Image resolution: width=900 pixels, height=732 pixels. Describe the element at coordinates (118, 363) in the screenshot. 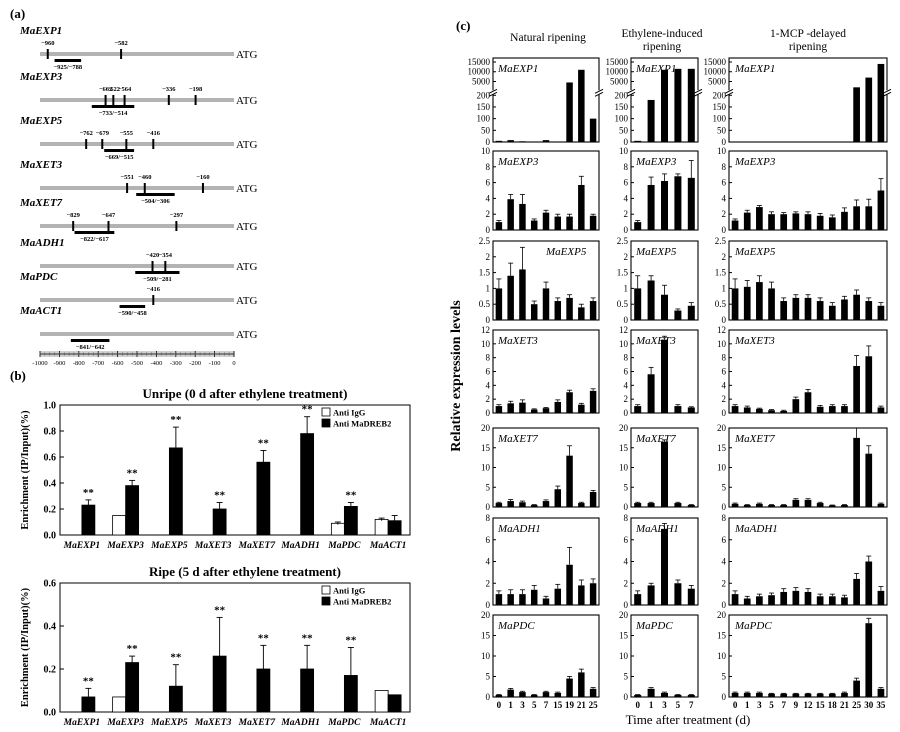

I see `scale-tick-label: -600` at that location.